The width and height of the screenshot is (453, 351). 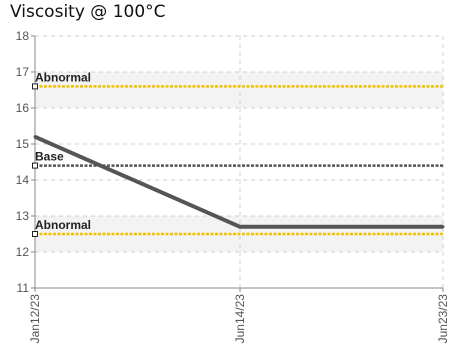 What do you see at coordinates (443, 319) in the screenshot?
I see `x-tick-label-2: Jun23/23` at bounding box center [443, 319].